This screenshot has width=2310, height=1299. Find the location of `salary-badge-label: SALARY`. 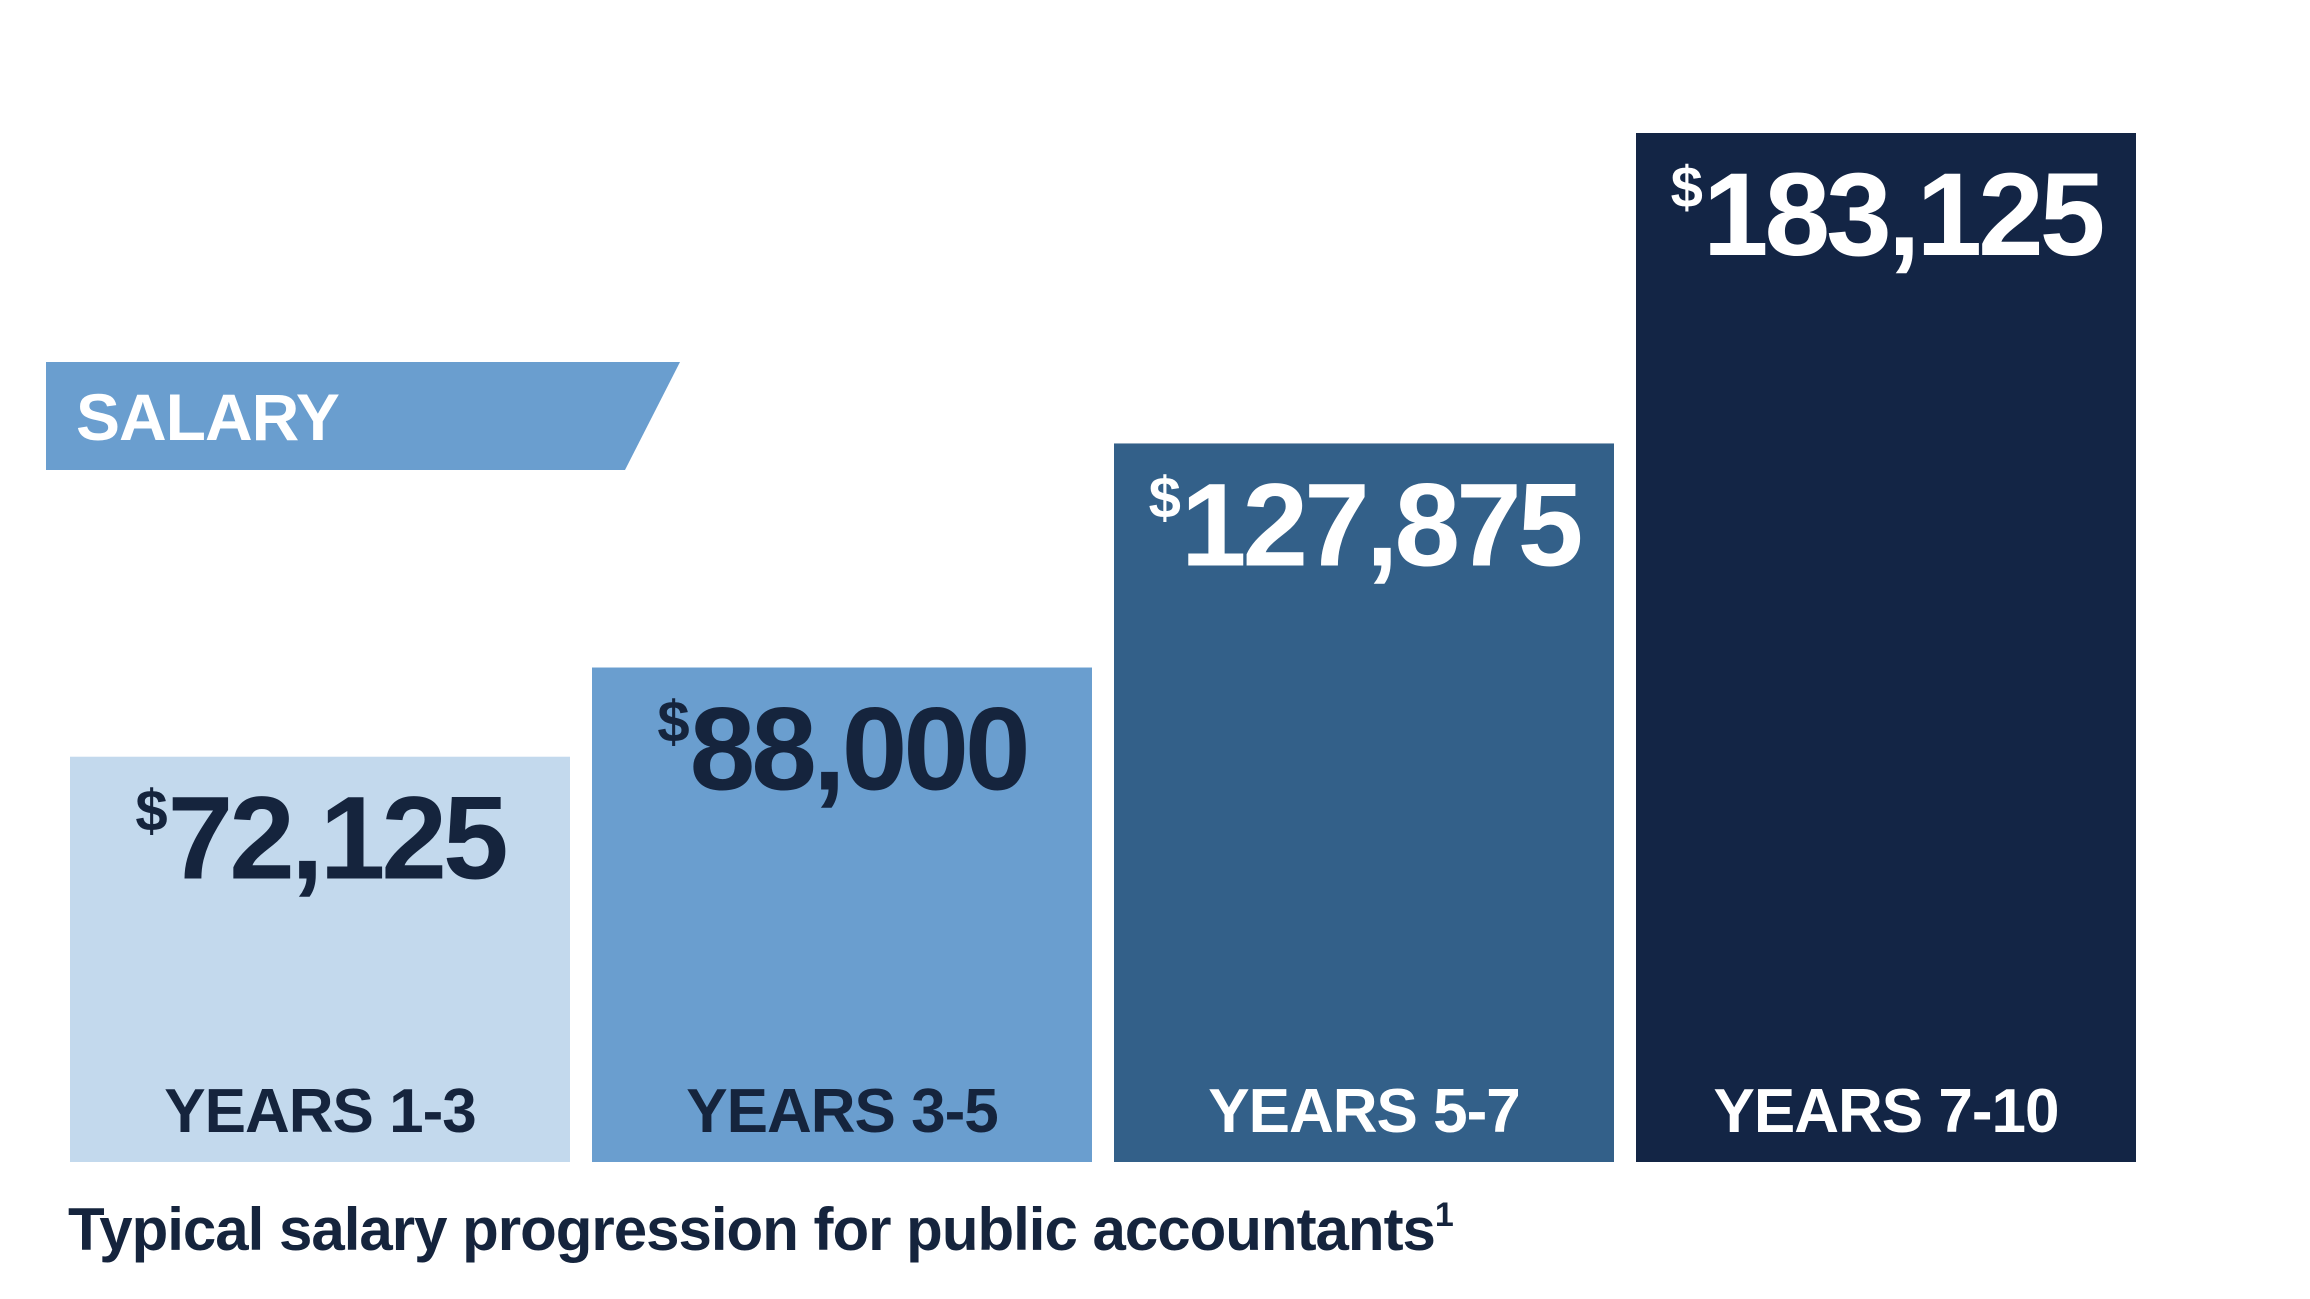

salary-badge-label: SALARY is located at coordinates (207, 417).